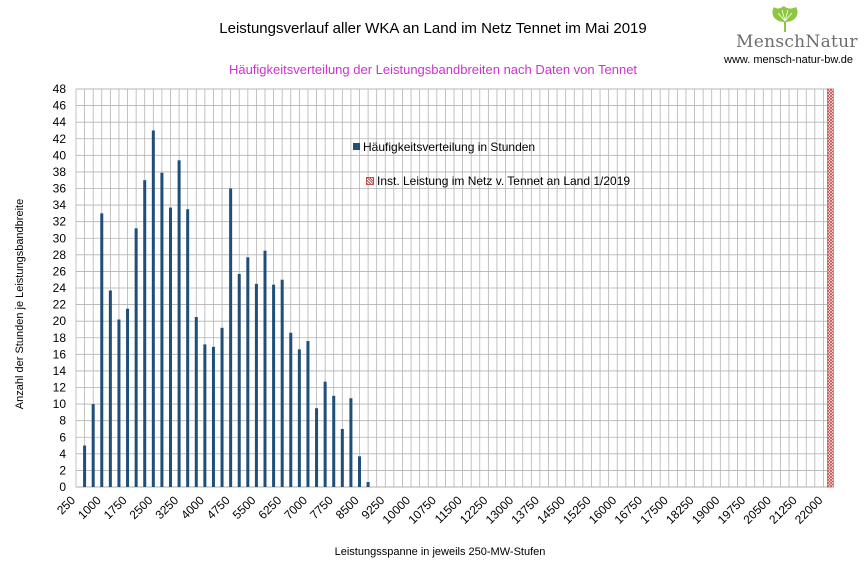 The height and width of the screenshot is (578, 866). Describe the element at coordinates (60, 404) in the screenshot. I see `y-tick-label: 10` at that location.